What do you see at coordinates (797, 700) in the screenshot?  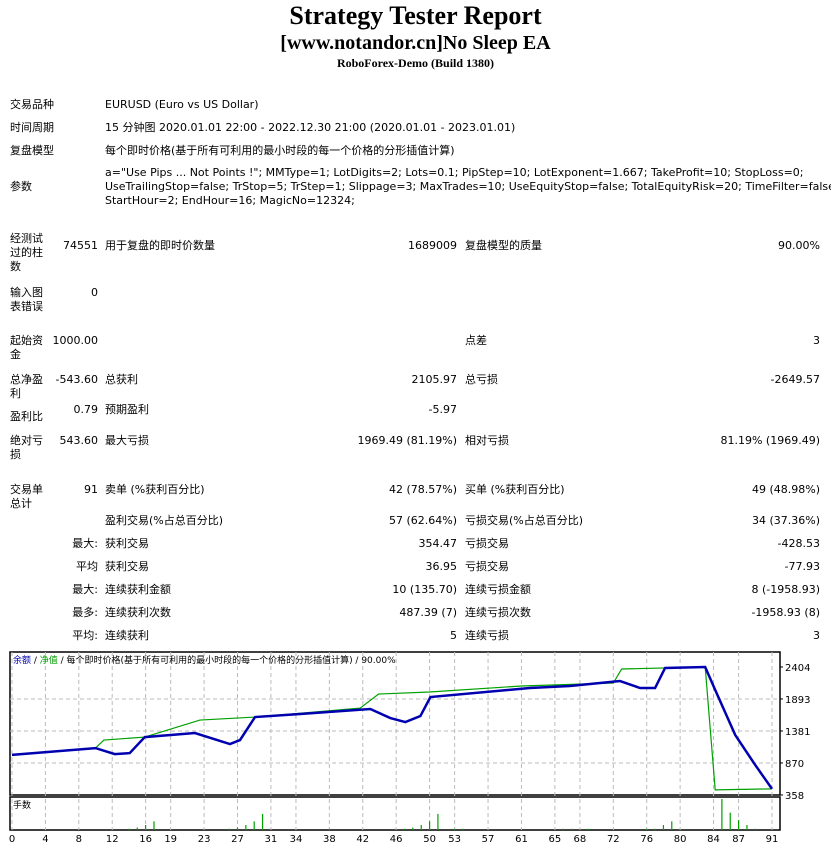 I see `y-tick-label: 1893` at bounding box center [797, 700].